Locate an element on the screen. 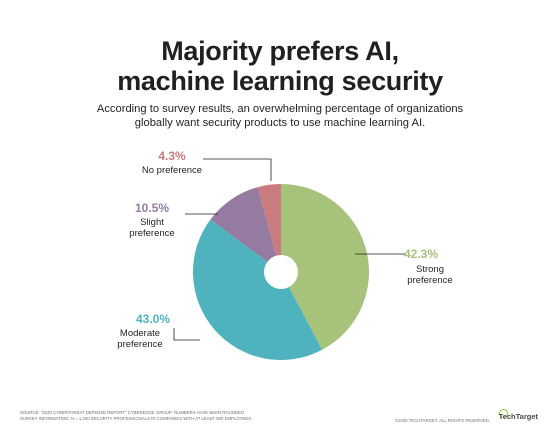 The image size is (560, 435). slice-label-2-0: Slight is located at coordinates (152, 222).